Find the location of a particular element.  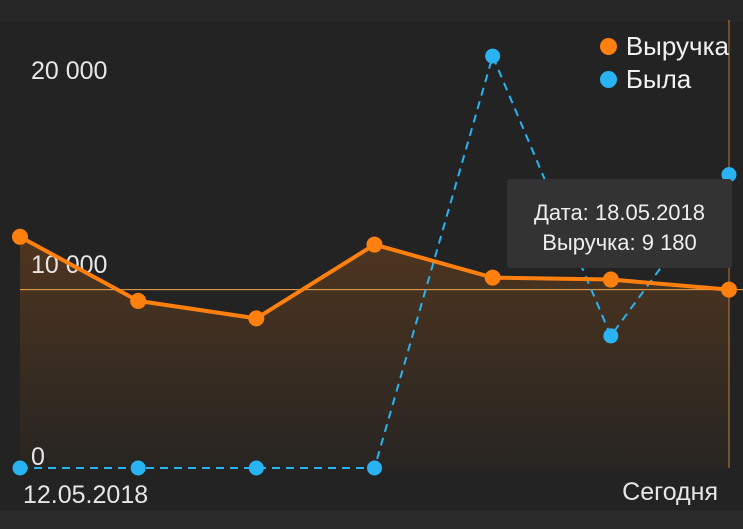

top-strip is located at coordinates (371, 11).